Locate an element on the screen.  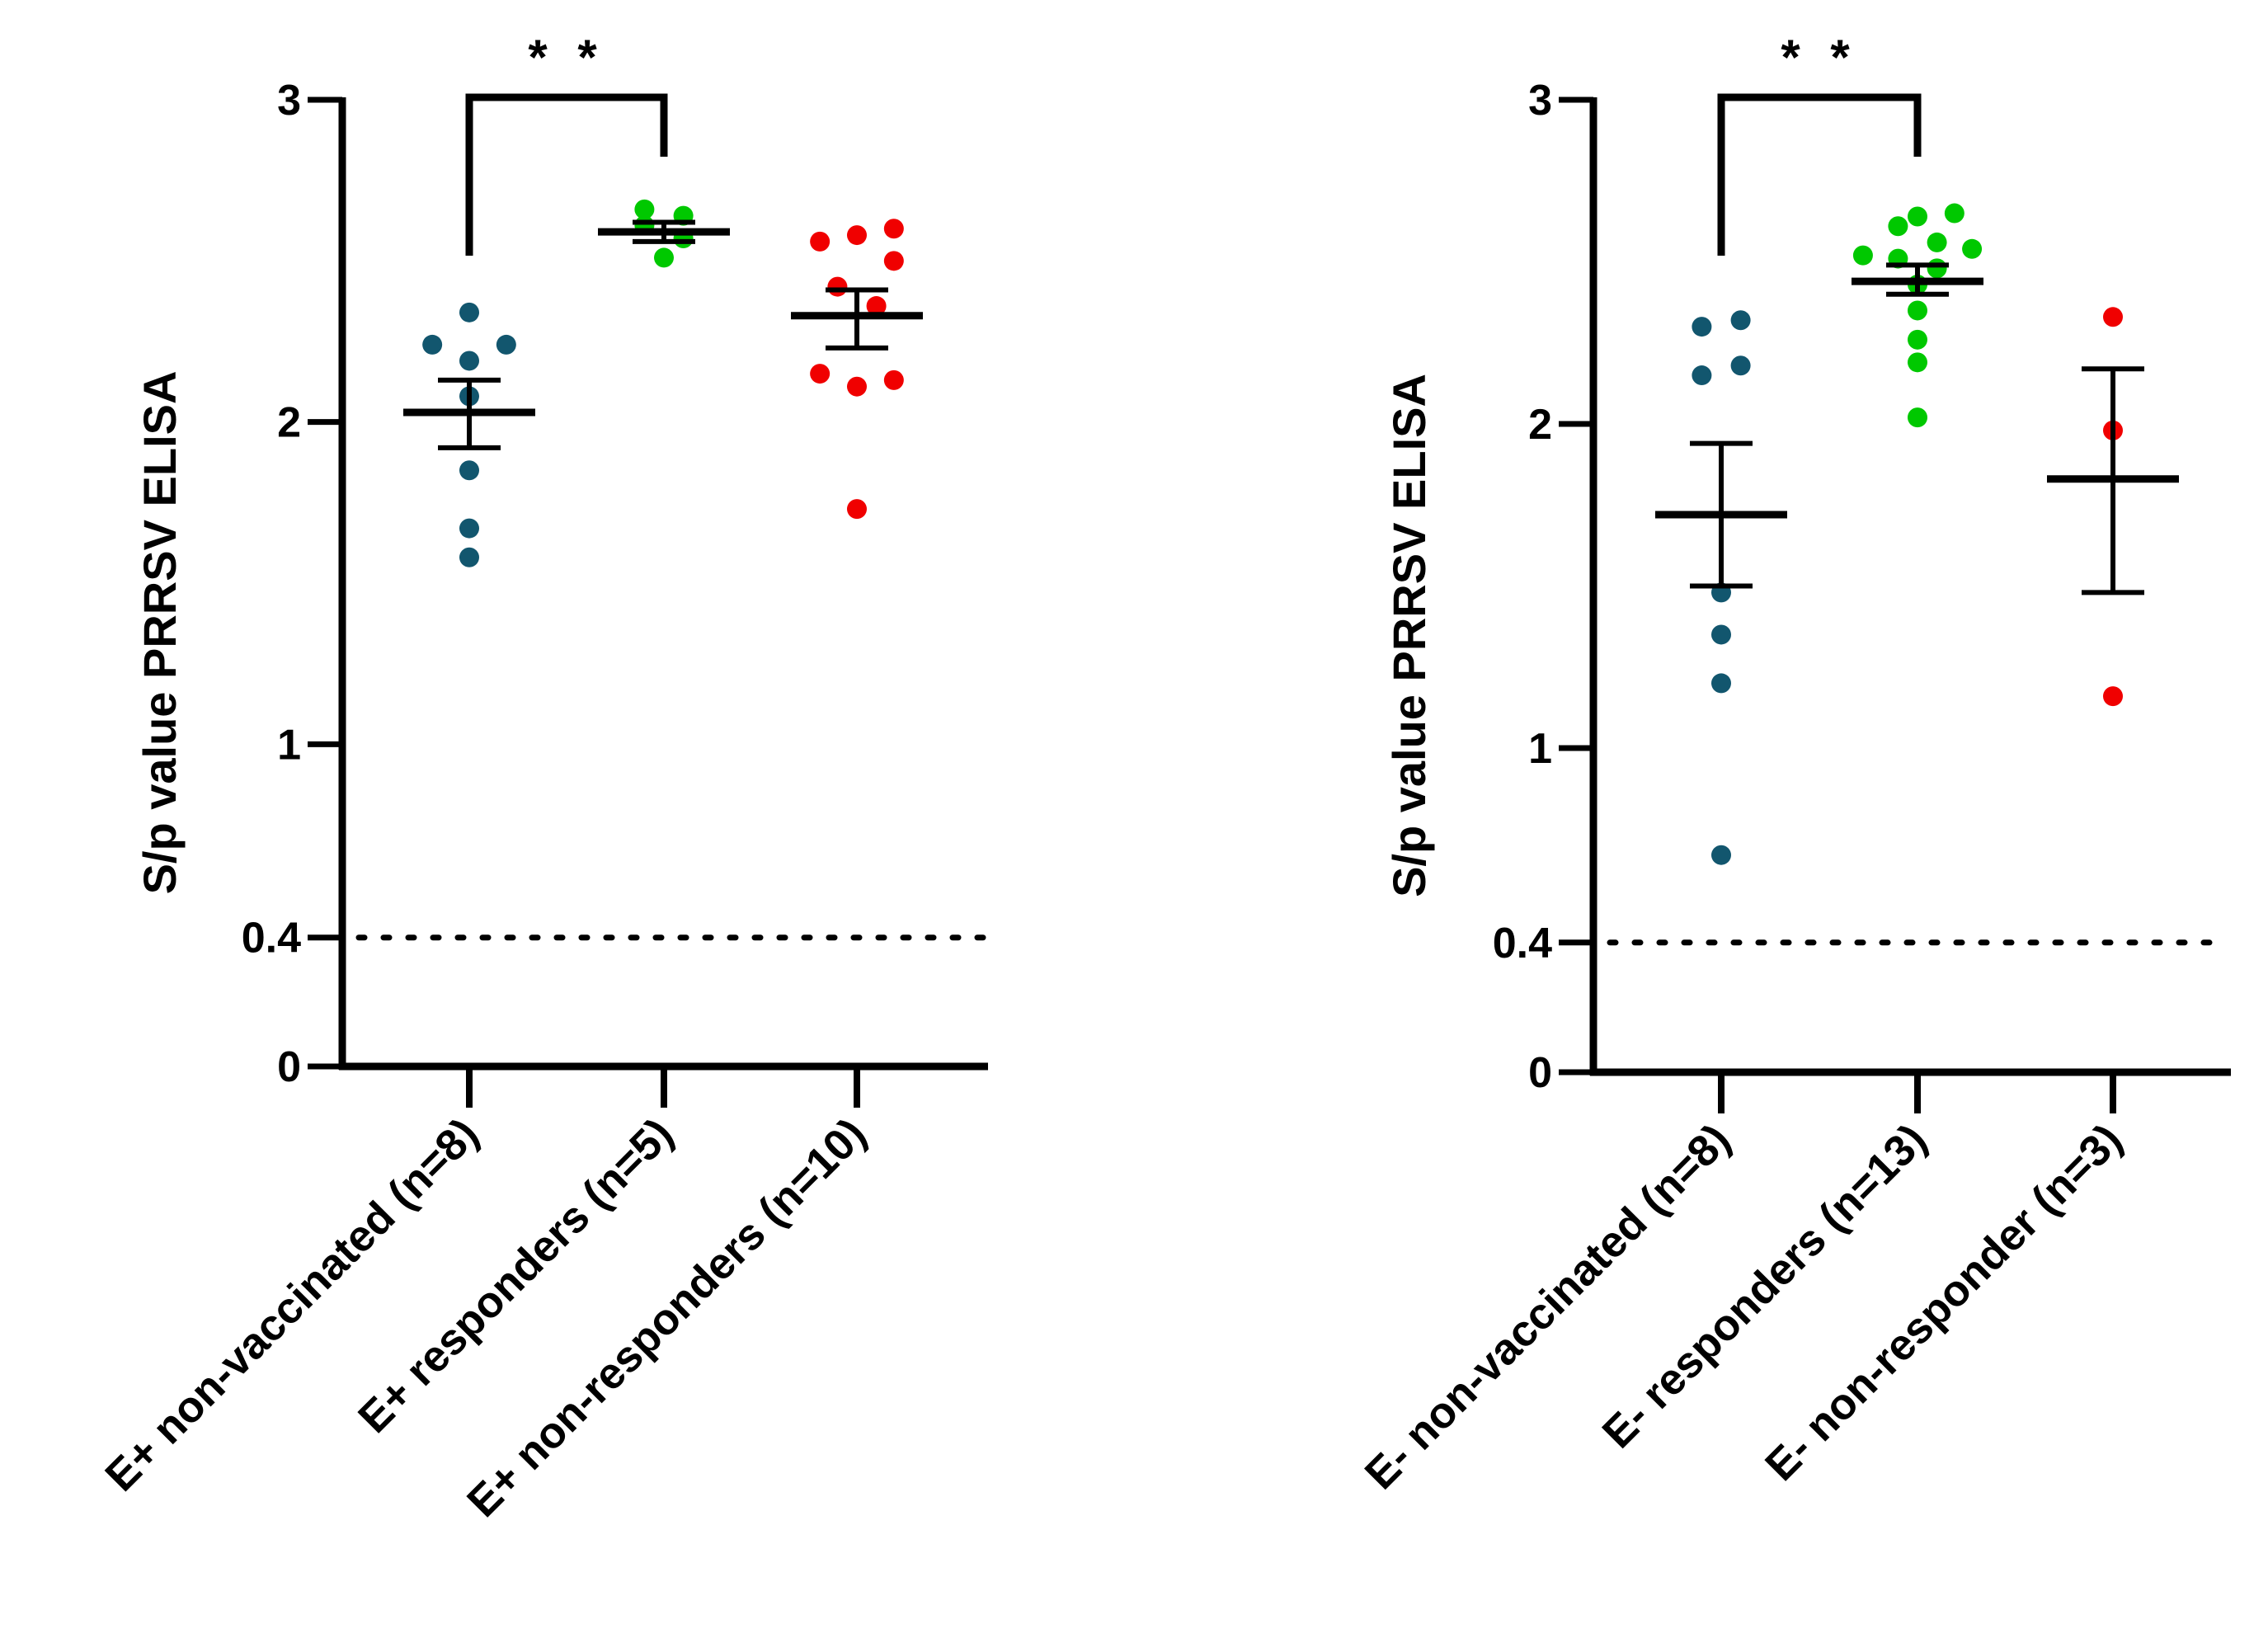
x-tick-label: E+ non-vaccinated (n=8) is located at coordinates (292, 1305).